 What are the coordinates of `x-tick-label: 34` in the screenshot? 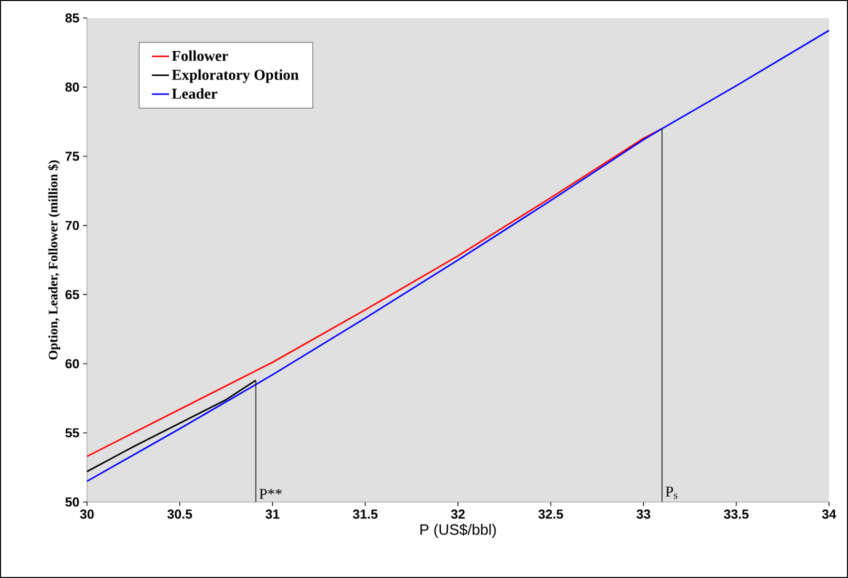 It's located at (829, 514).